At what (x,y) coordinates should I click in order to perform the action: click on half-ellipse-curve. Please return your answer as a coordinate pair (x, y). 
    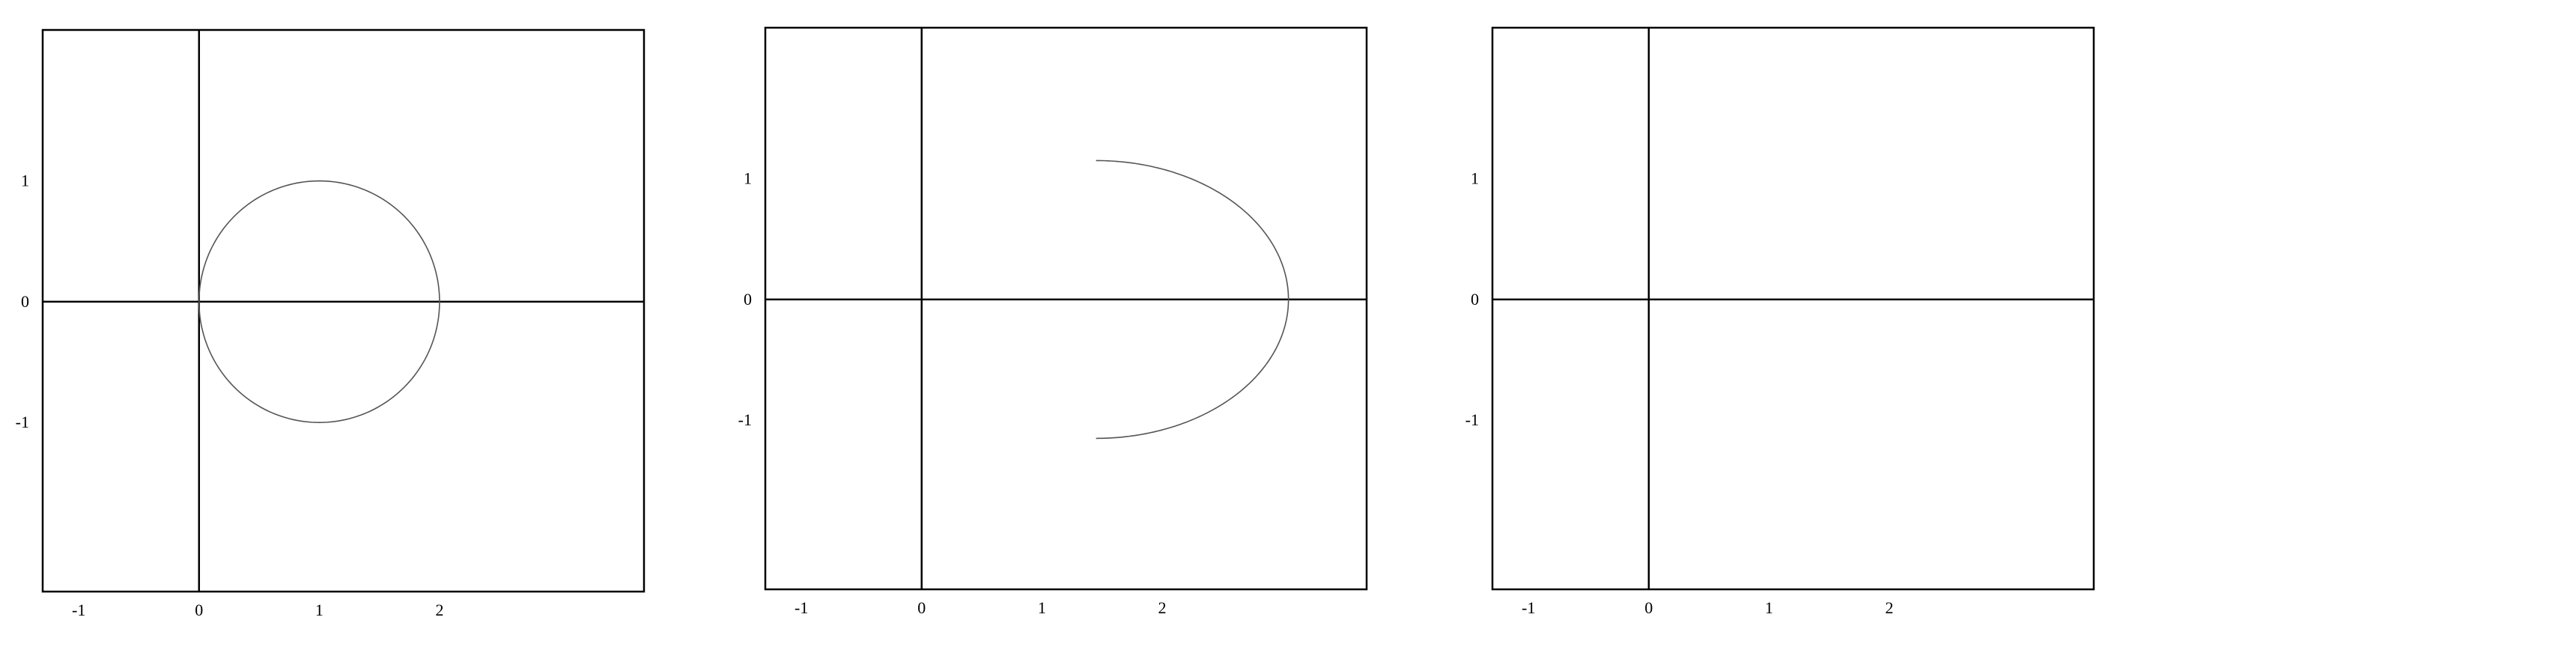
    Looking at the image, I should click on (1192, 300).